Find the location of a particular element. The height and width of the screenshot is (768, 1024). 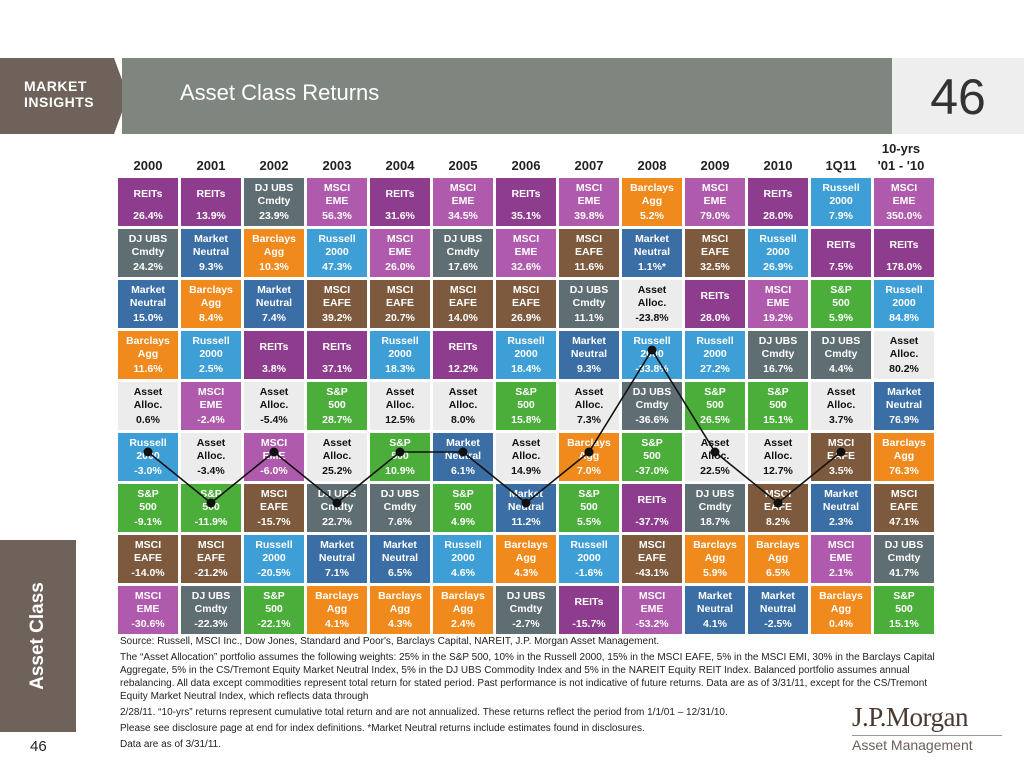

return-value: 7.0% is located at coordinates (589, 471).